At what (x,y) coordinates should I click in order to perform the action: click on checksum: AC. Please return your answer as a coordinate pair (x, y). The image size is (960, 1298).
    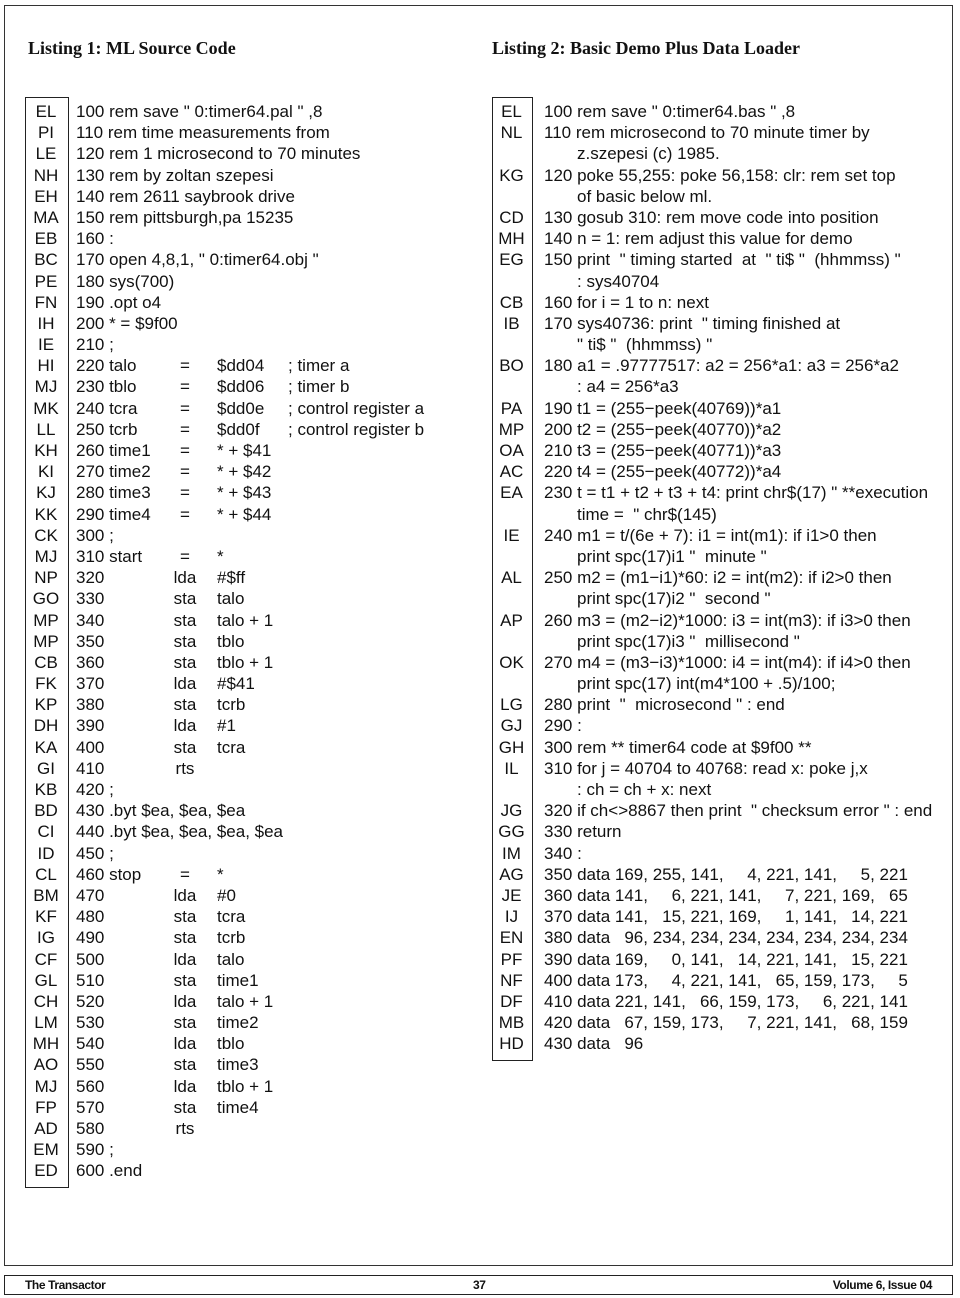
    Looking at the image, I should click on (511, 472).